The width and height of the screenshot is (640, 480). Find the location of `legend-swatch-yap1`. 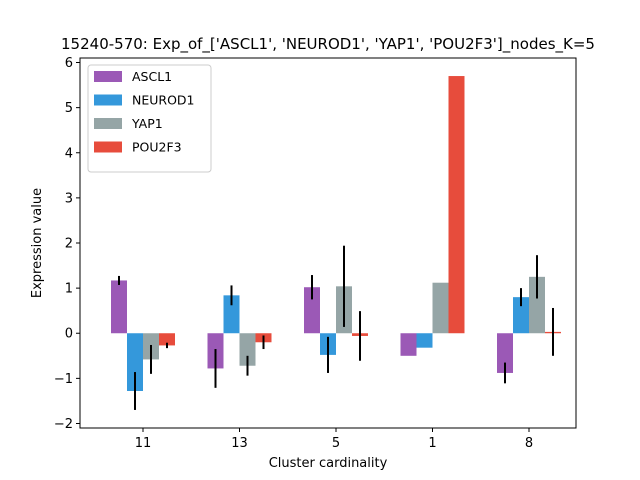

legend-swatch-yap1 is located at coordinates (108, 123).